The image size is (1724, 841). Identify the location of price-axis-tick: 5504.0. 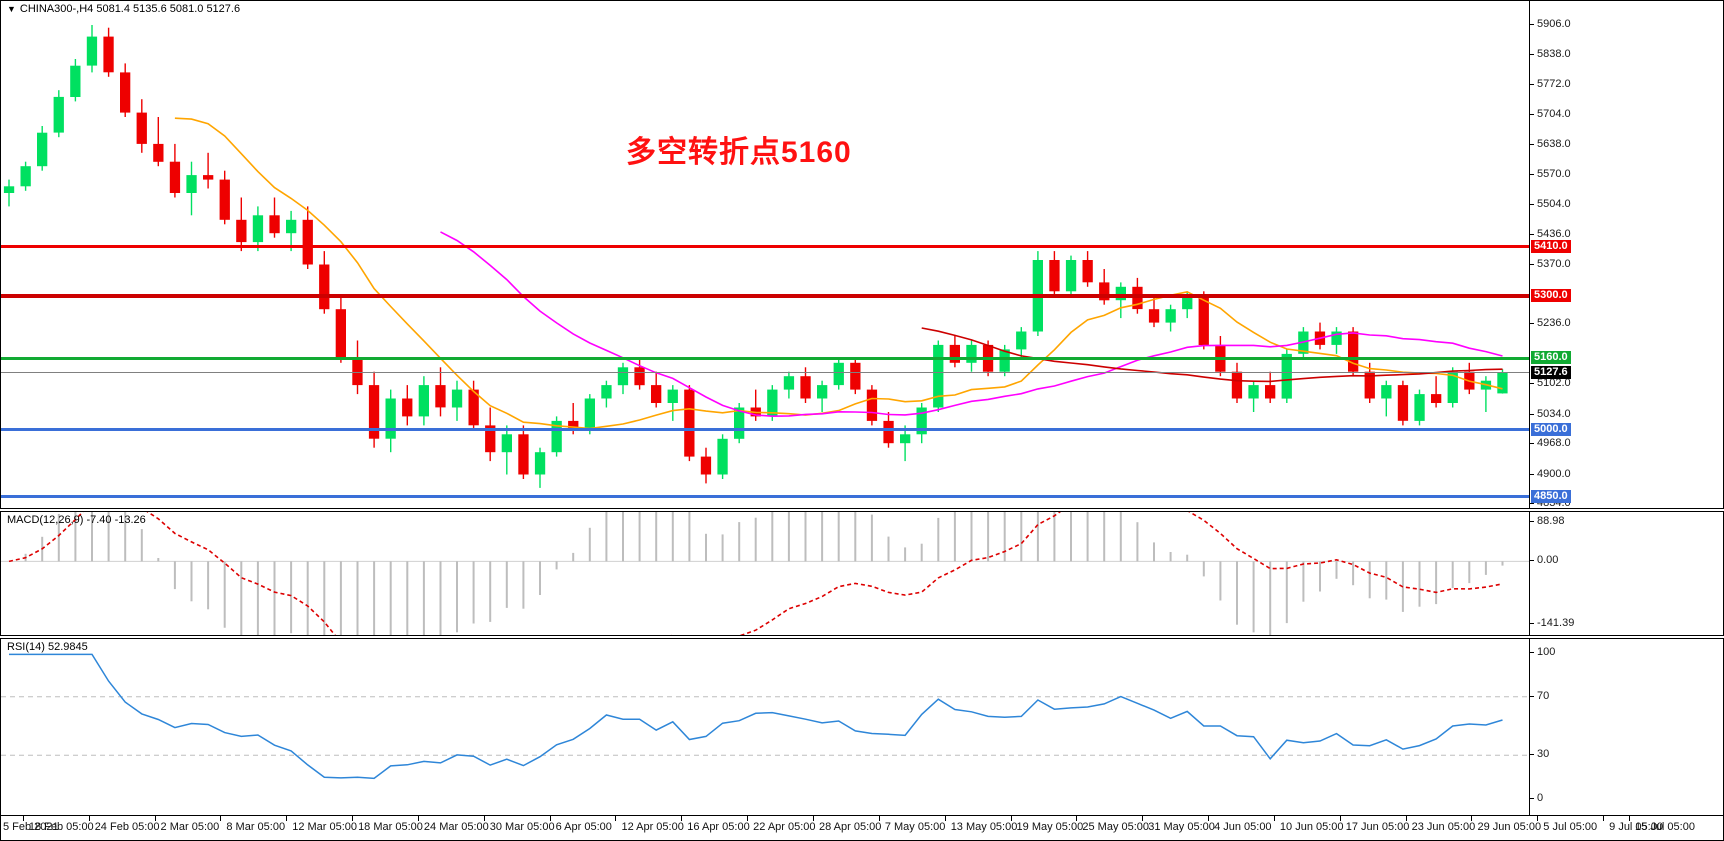
(1550, 204).